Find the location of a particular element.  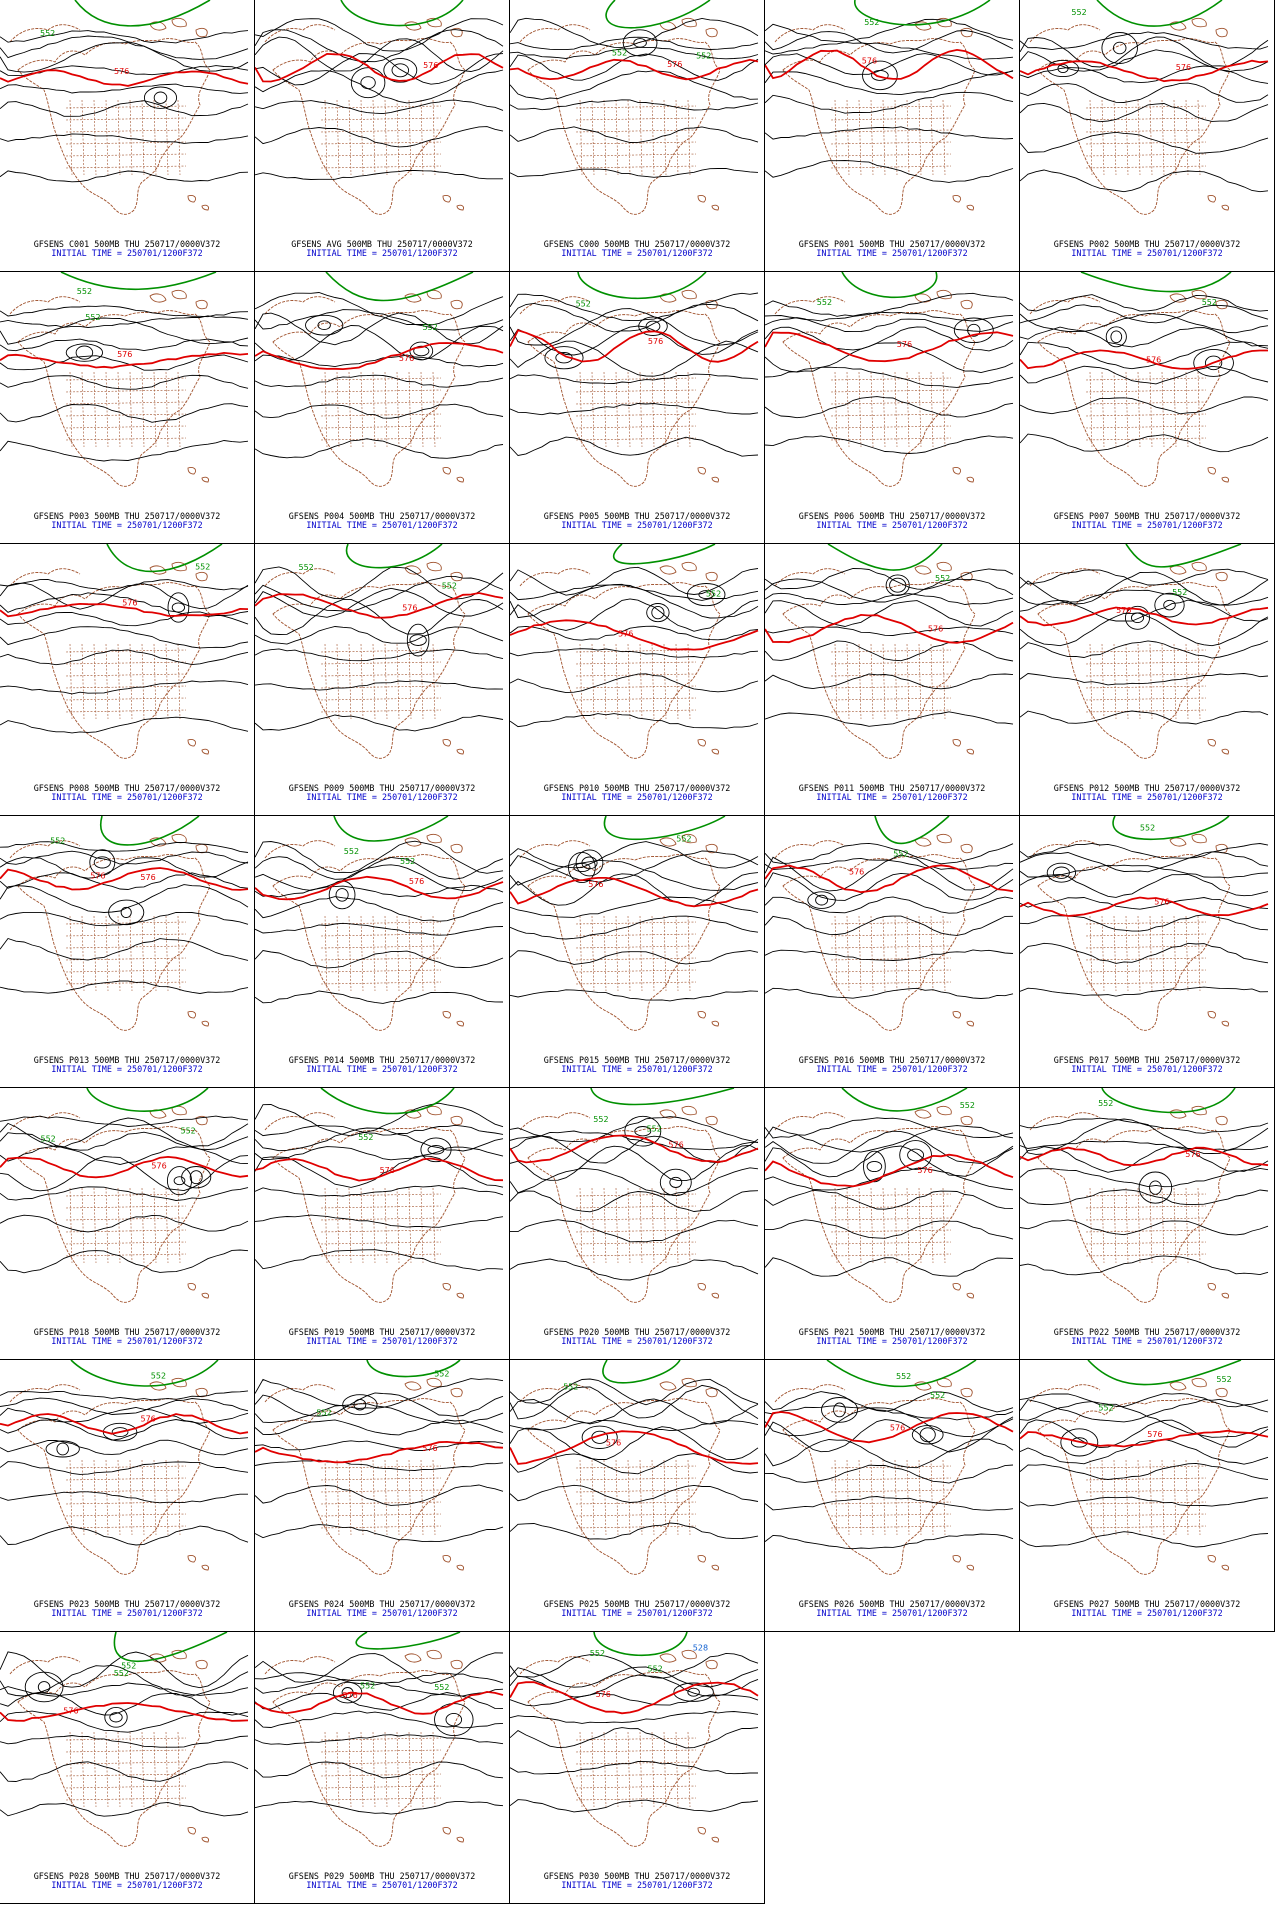

height-contour-map: 576 is located at coordinates (379, 107).